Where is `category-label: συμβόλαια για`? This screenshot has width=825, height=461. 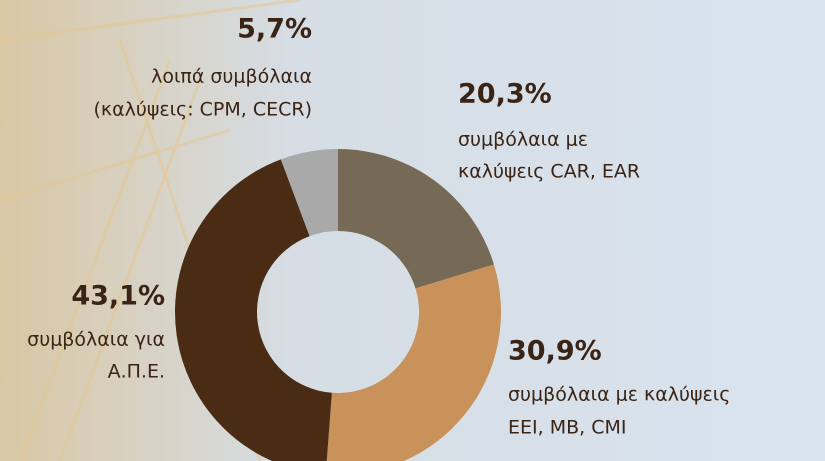
category-label: συμβόλαια για is located at coordinates (96, 340).